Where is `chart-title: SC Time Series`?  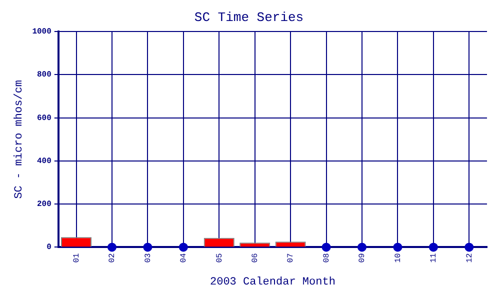
chart-title: SC Time Series is located at coordinates (249, 18).